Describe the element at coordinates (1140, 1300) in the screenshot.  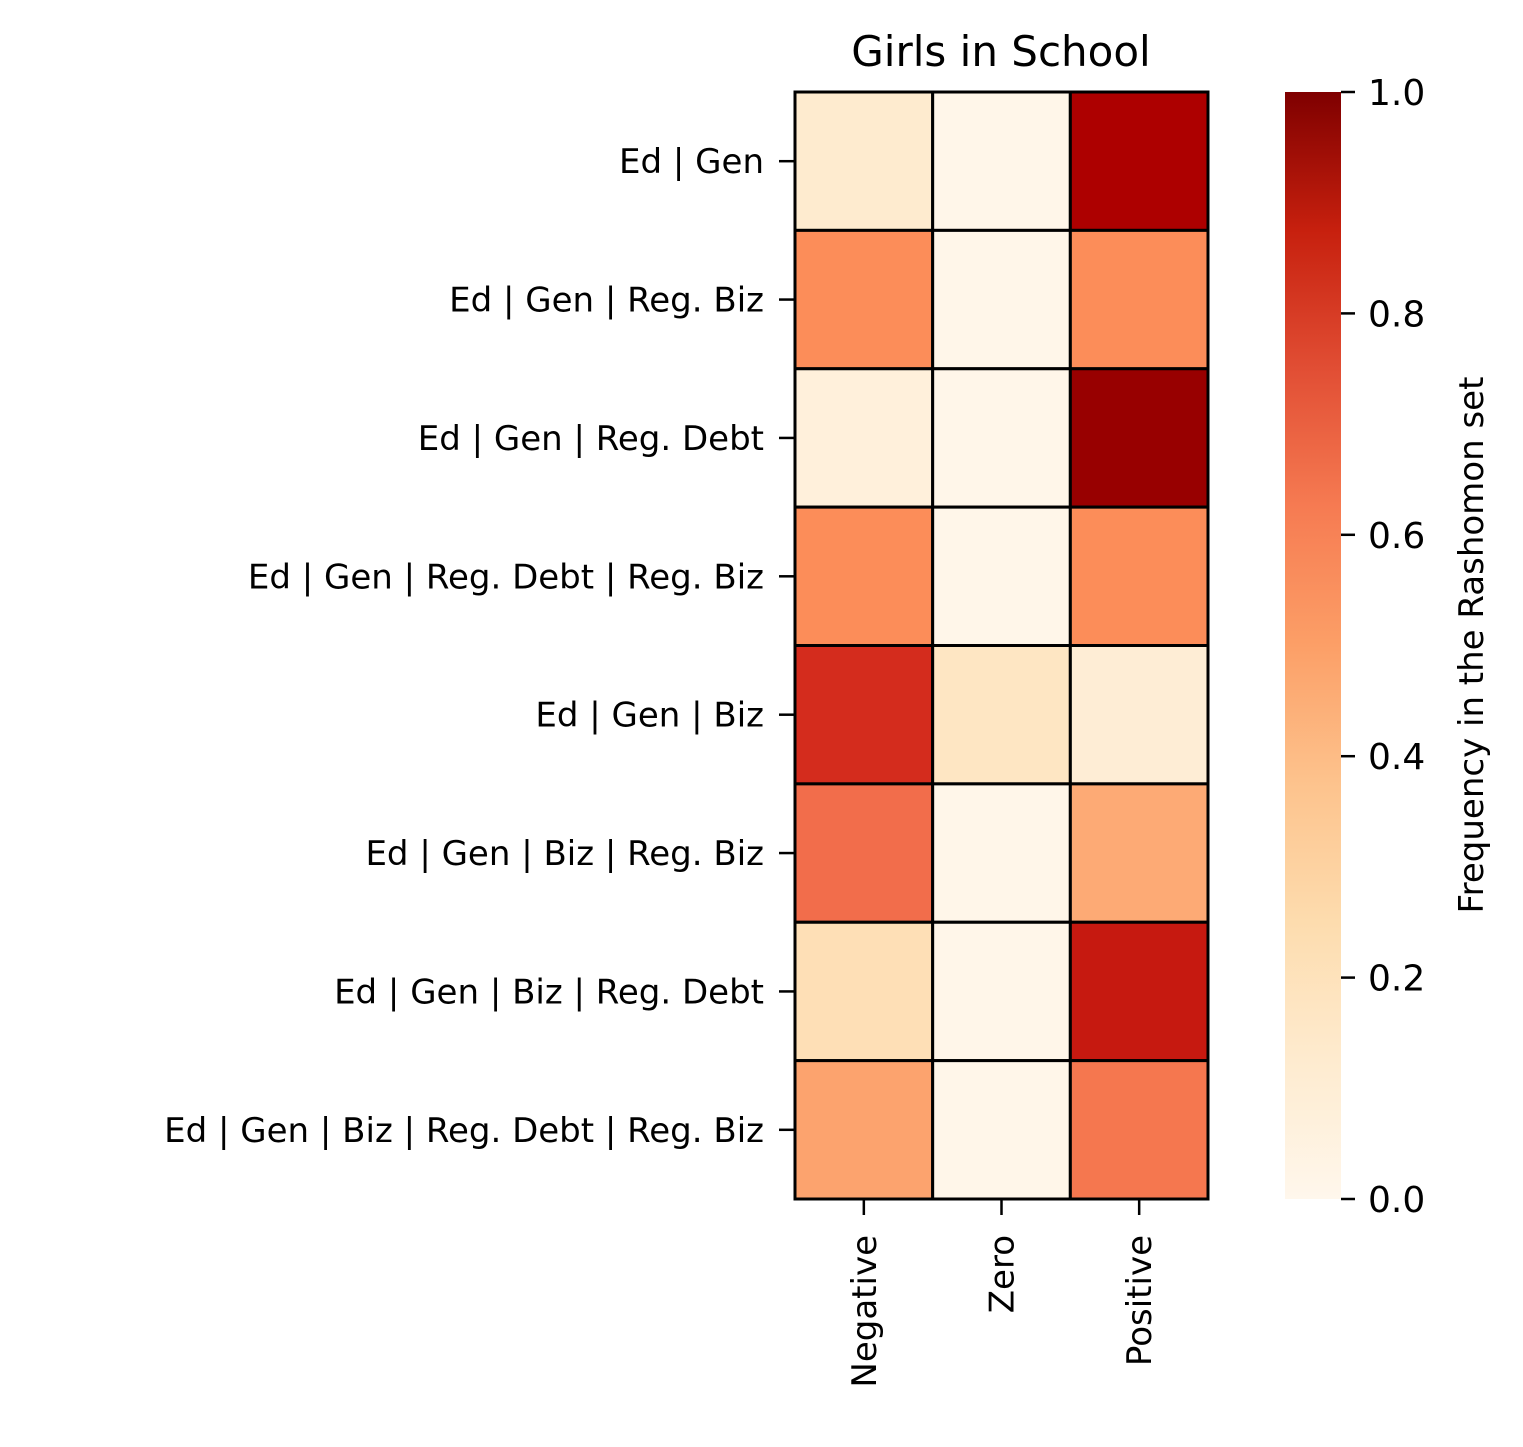
I see `x-tick-label: Positive` at that location.